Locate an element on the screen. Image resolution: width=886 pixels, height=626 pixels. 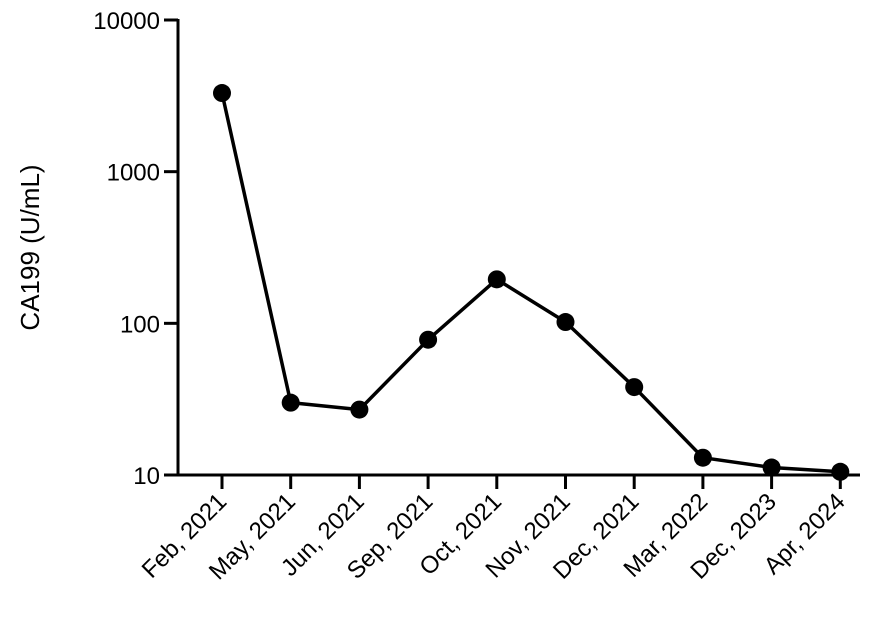
y-tick-label: 1000 is located at coordinates (133, 173).